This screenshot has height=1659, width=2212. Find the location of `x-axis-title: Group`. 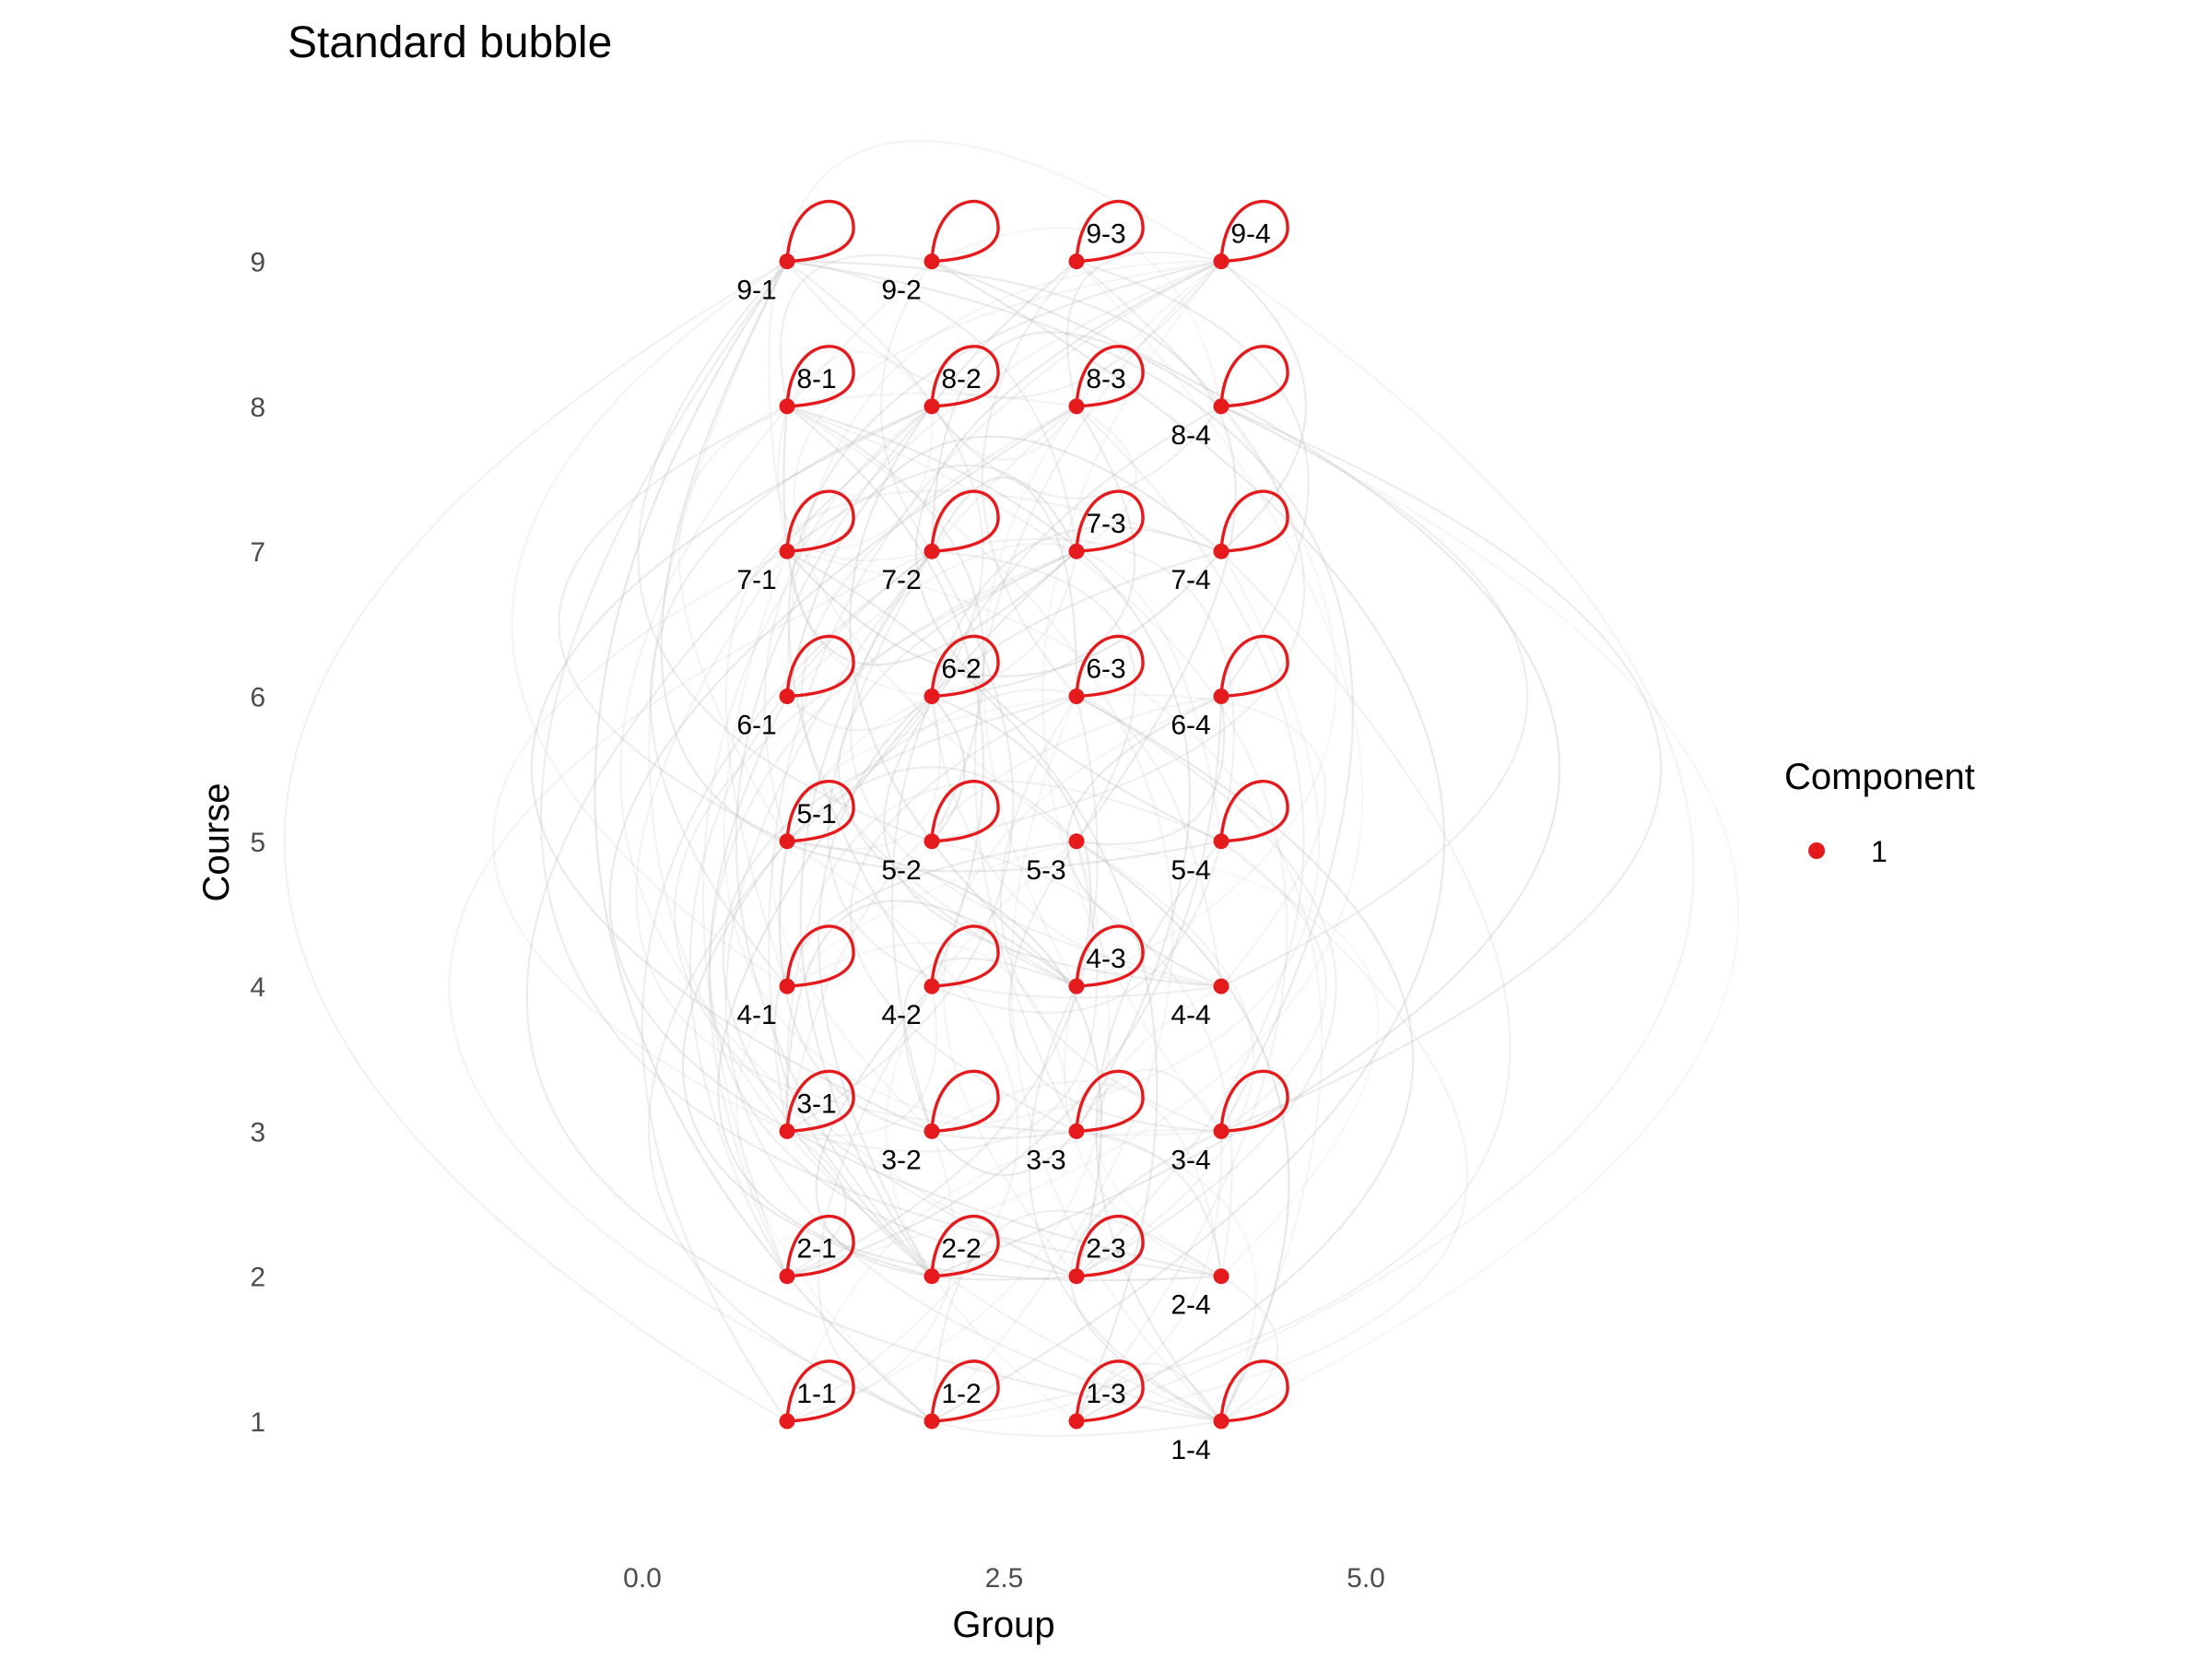

x-axis-title: Group is located at coordinates (1003, 1625).